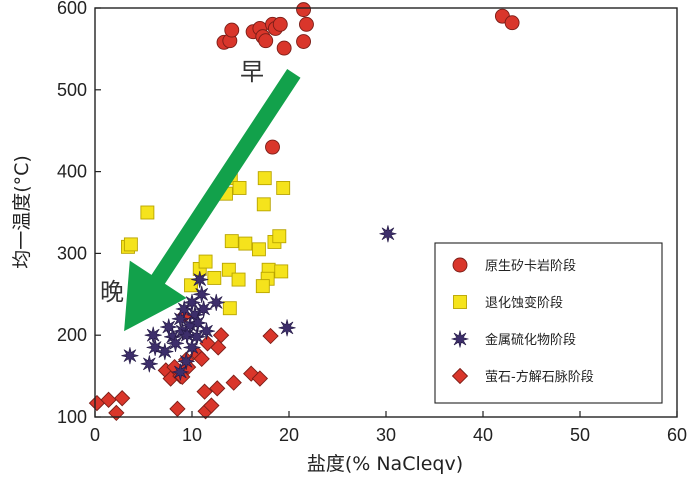 Image resolution: width=700 pixels, height=478 pixels. I want to click on y-tick-label: 300, so click(72, 253).